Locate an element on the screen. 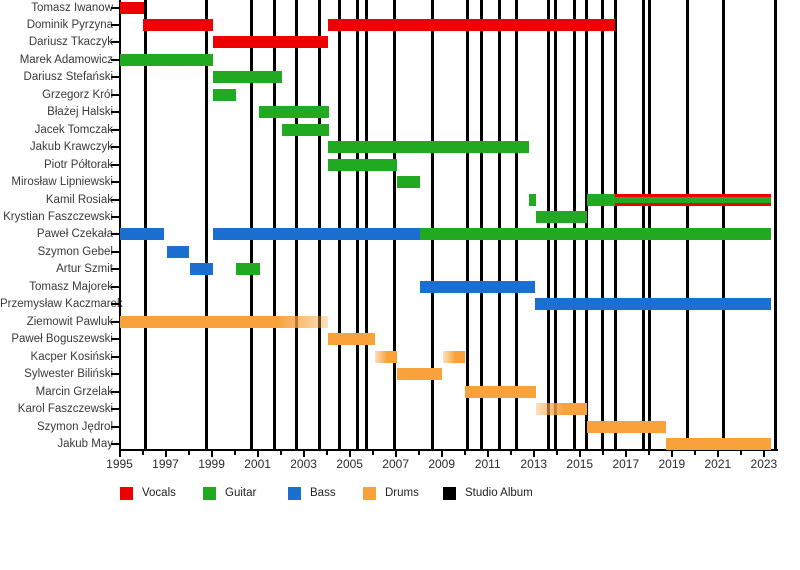 The image size is (800, 570). member-label: Paweł Boguszewski is located at coordinates (62, 339).